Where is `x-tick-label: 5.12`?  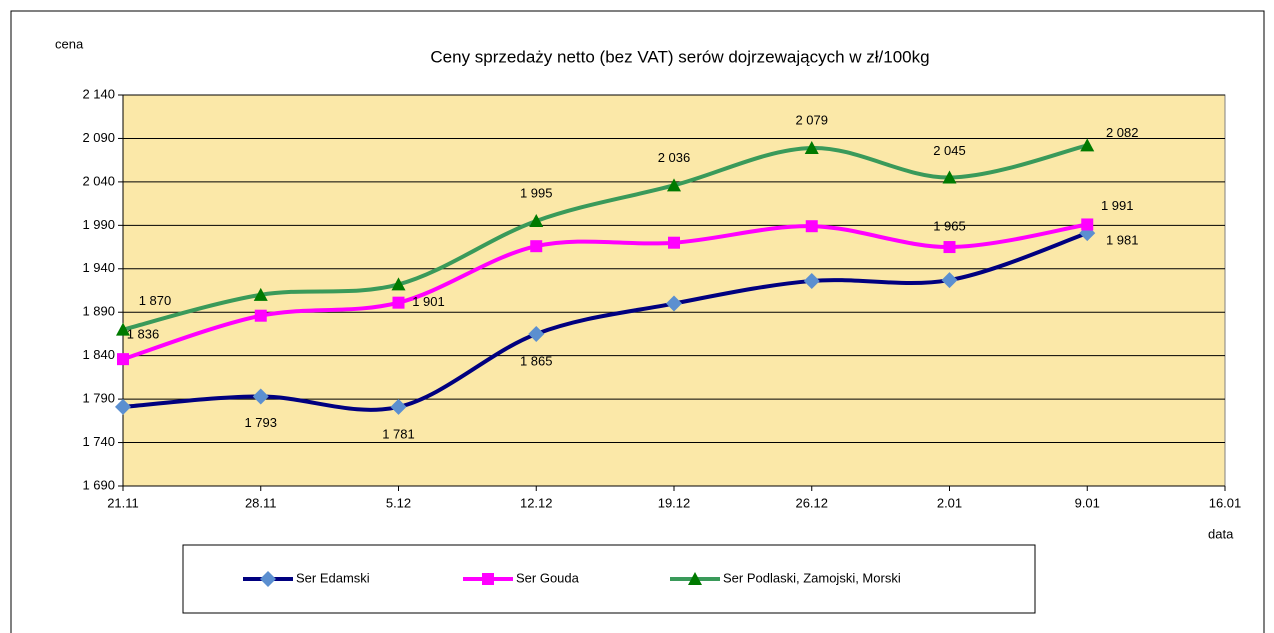
x-tick-label: 5.12 is located at coordinates (398, 502).